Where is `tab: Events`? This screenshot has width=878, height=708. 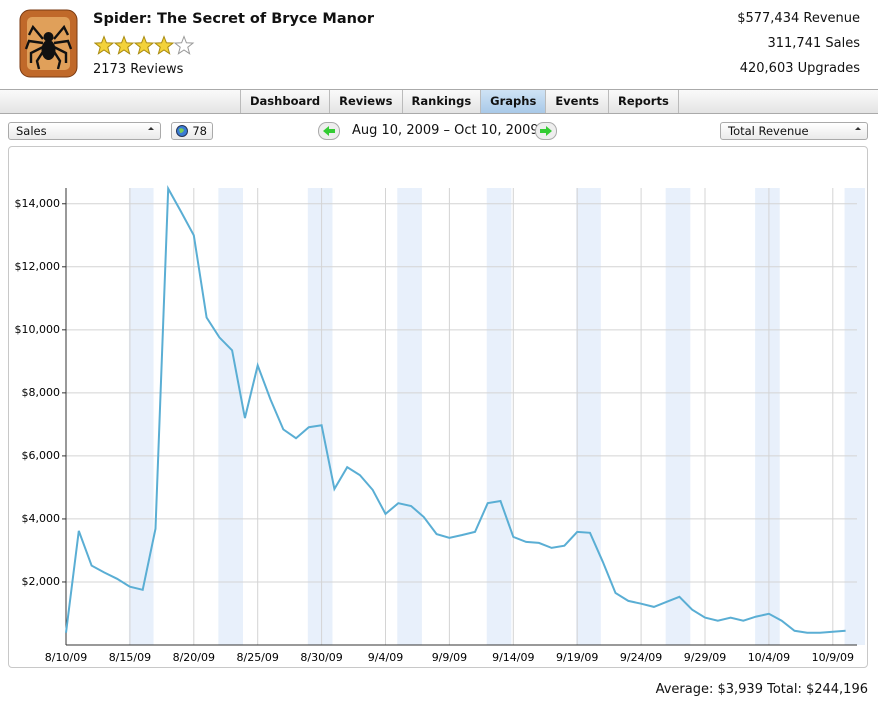
tab: Events is located at coordinates (576, 101).